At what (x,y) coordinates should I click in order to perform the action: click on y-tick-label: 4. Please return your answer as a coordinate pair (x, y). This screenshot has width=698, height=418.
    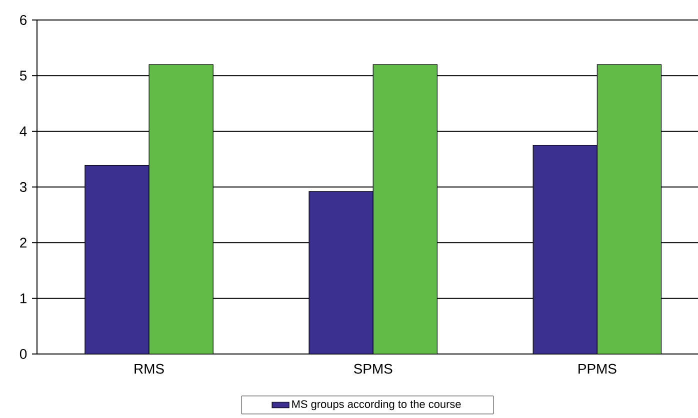
    Looking at the image, I should click on (23, 131).